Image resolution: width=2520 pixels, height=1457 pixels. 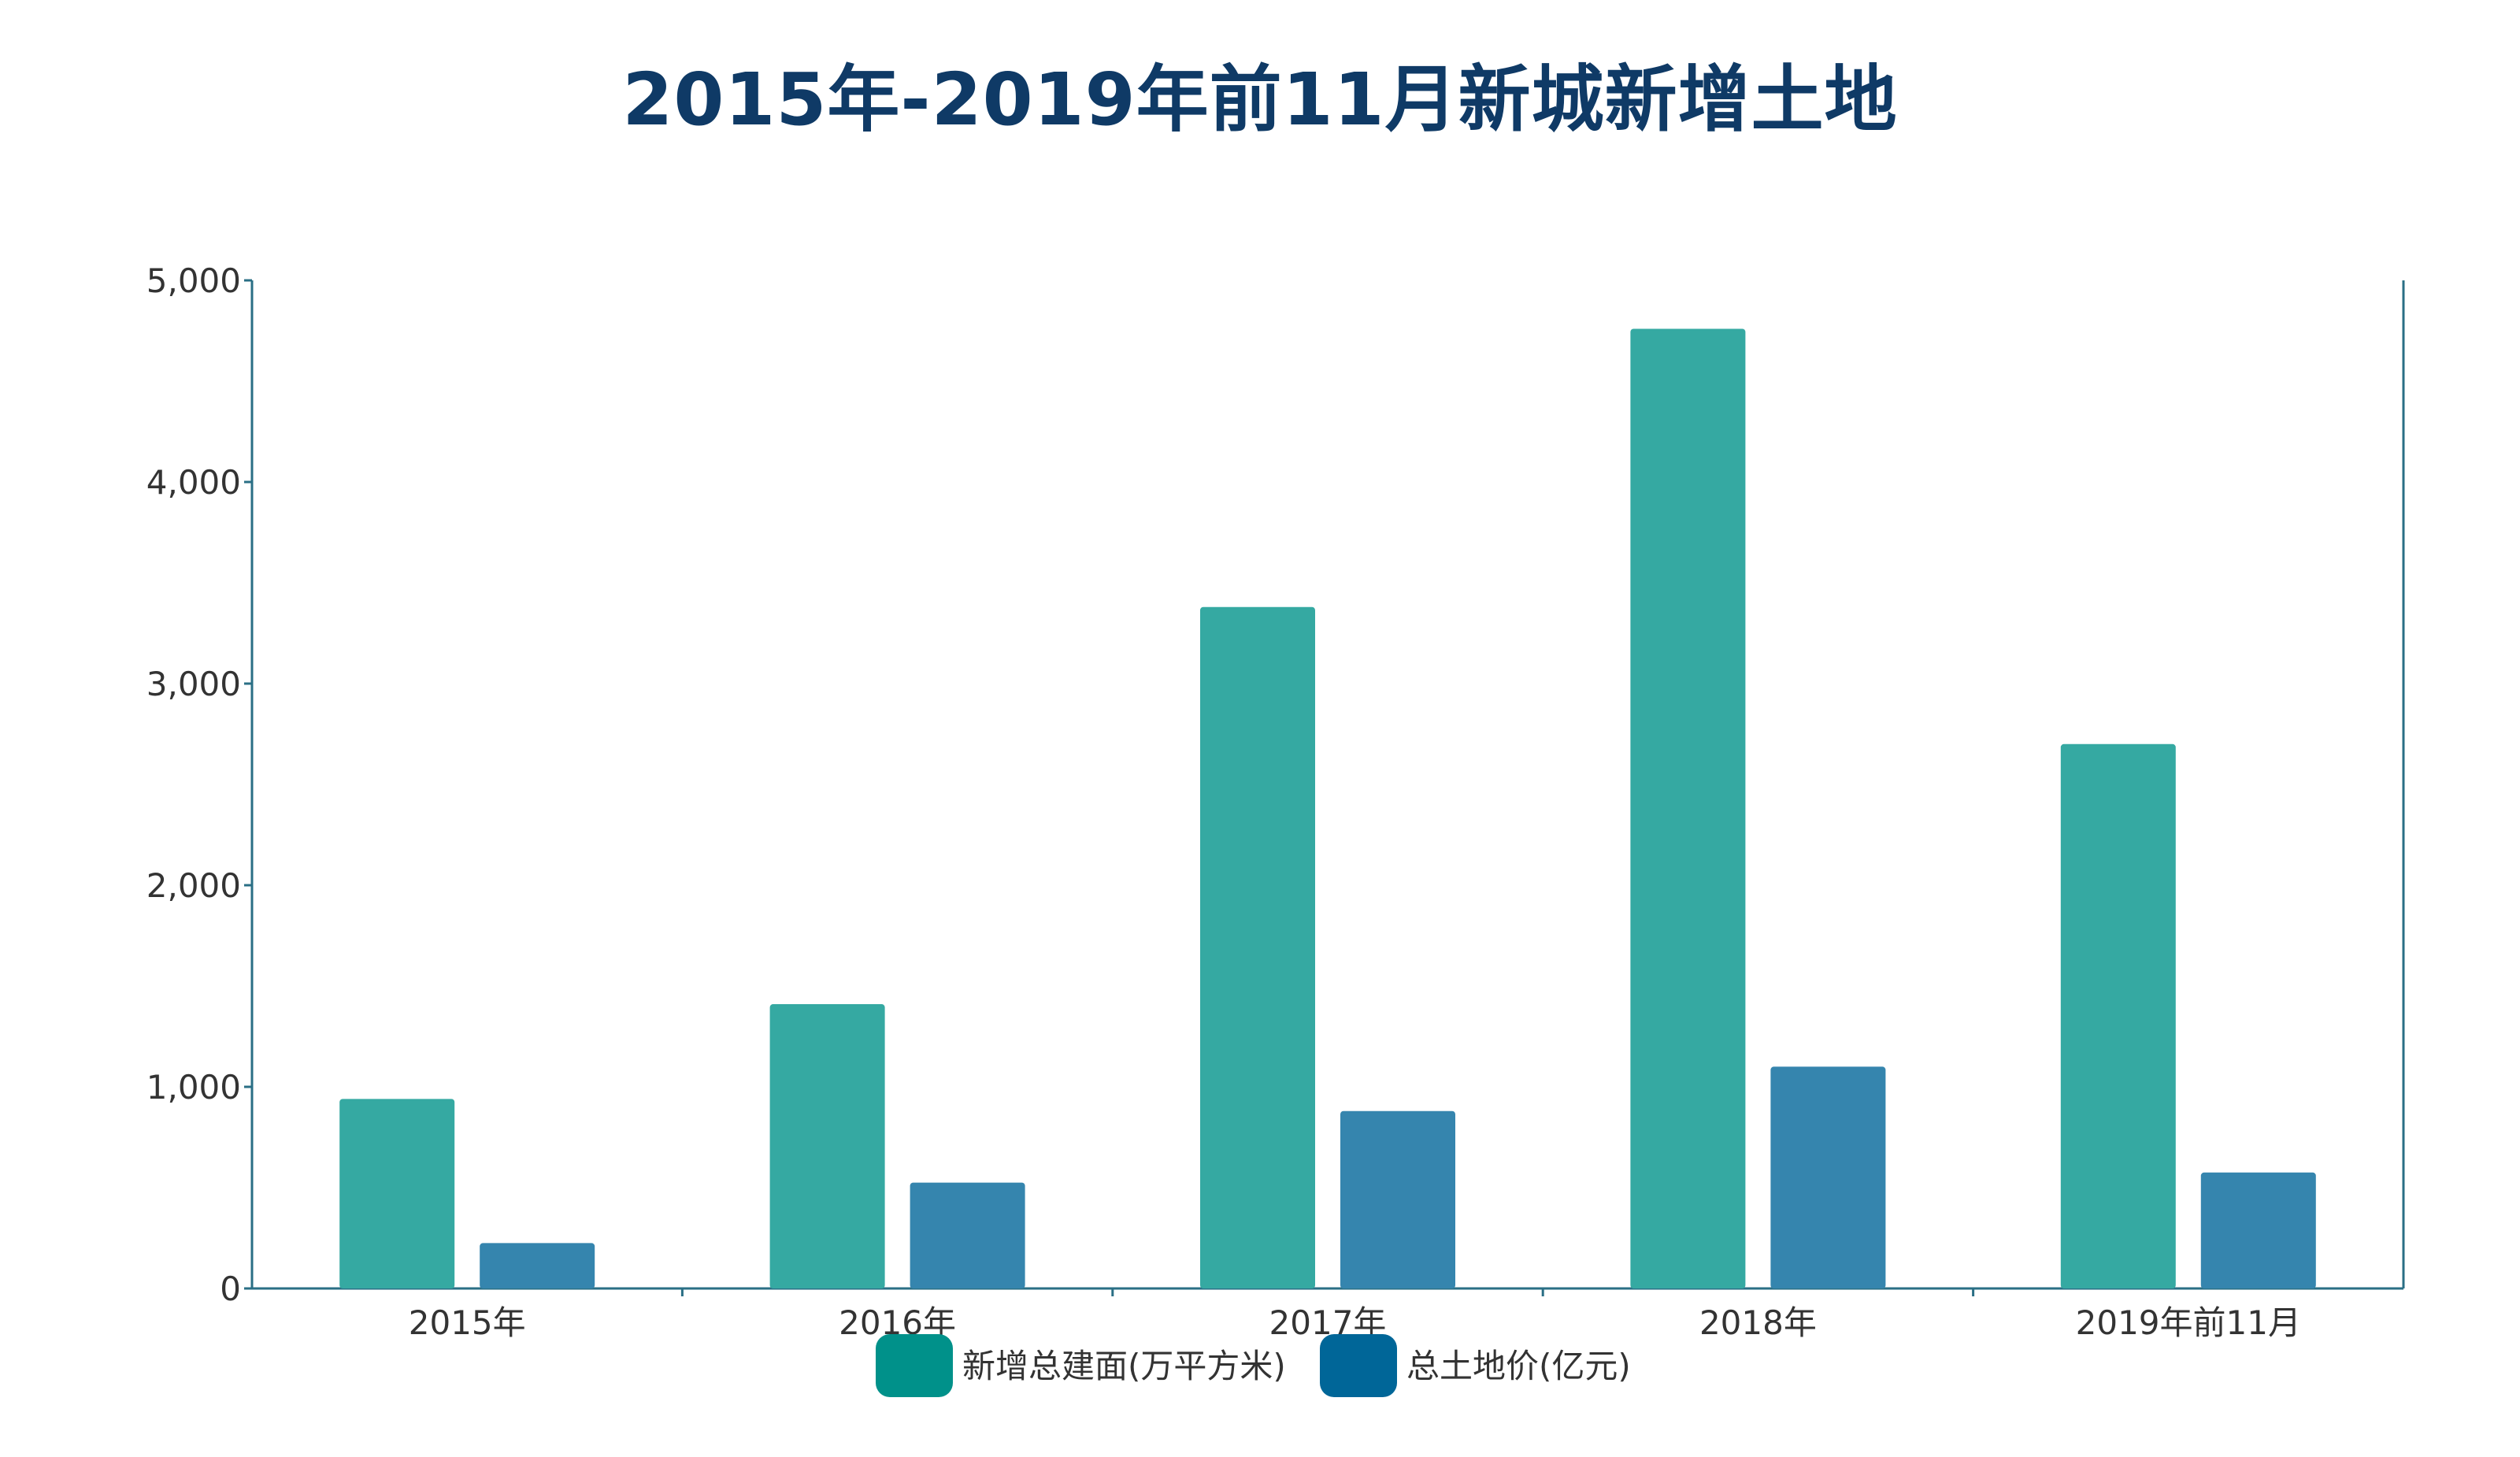 I want to click on legend-label: 新增总建面(万平方米), so click(x=1124, y=1366).